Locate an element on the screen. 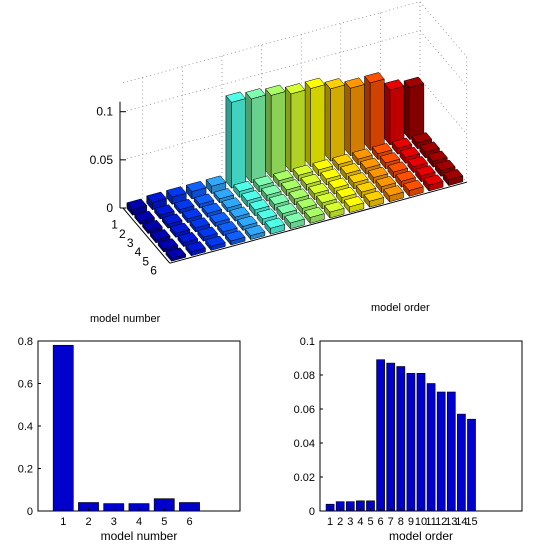  bars is located at coordinates (400, 435).